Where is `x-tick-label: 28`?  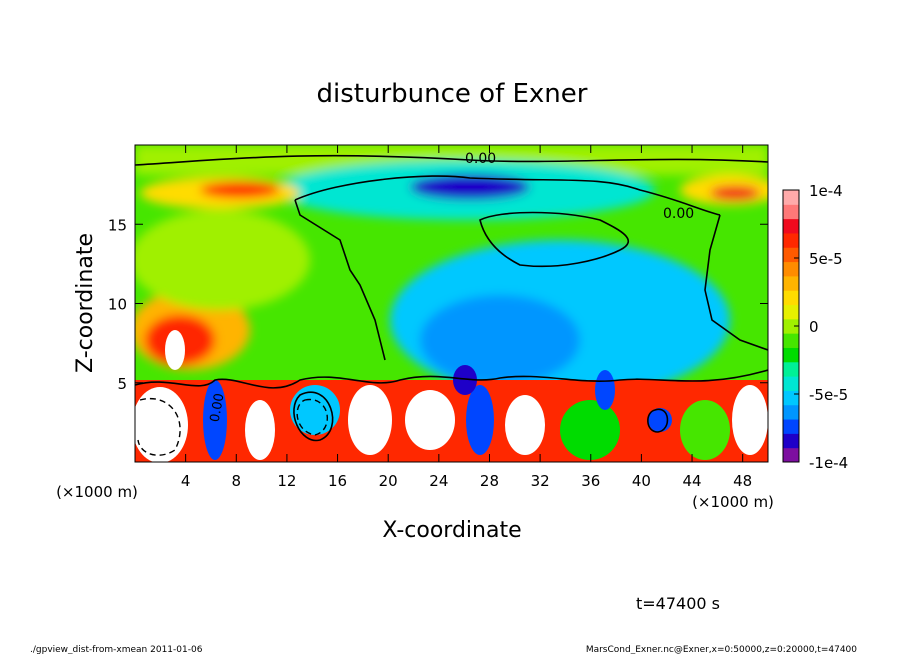 x-tick-label: 28 is located at coordinates (489, 481).